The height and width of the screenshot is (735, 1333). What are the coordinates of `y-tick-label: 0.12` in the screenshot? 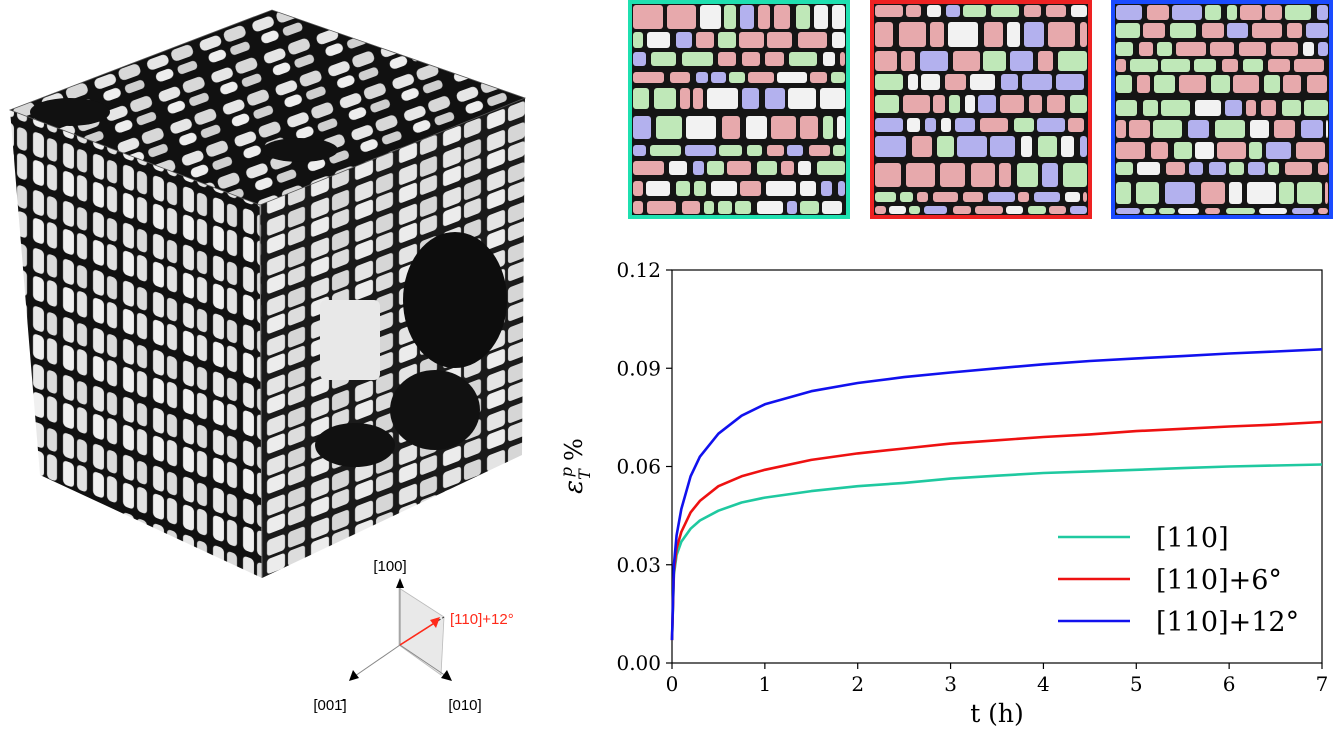 It's located at (638, 270).